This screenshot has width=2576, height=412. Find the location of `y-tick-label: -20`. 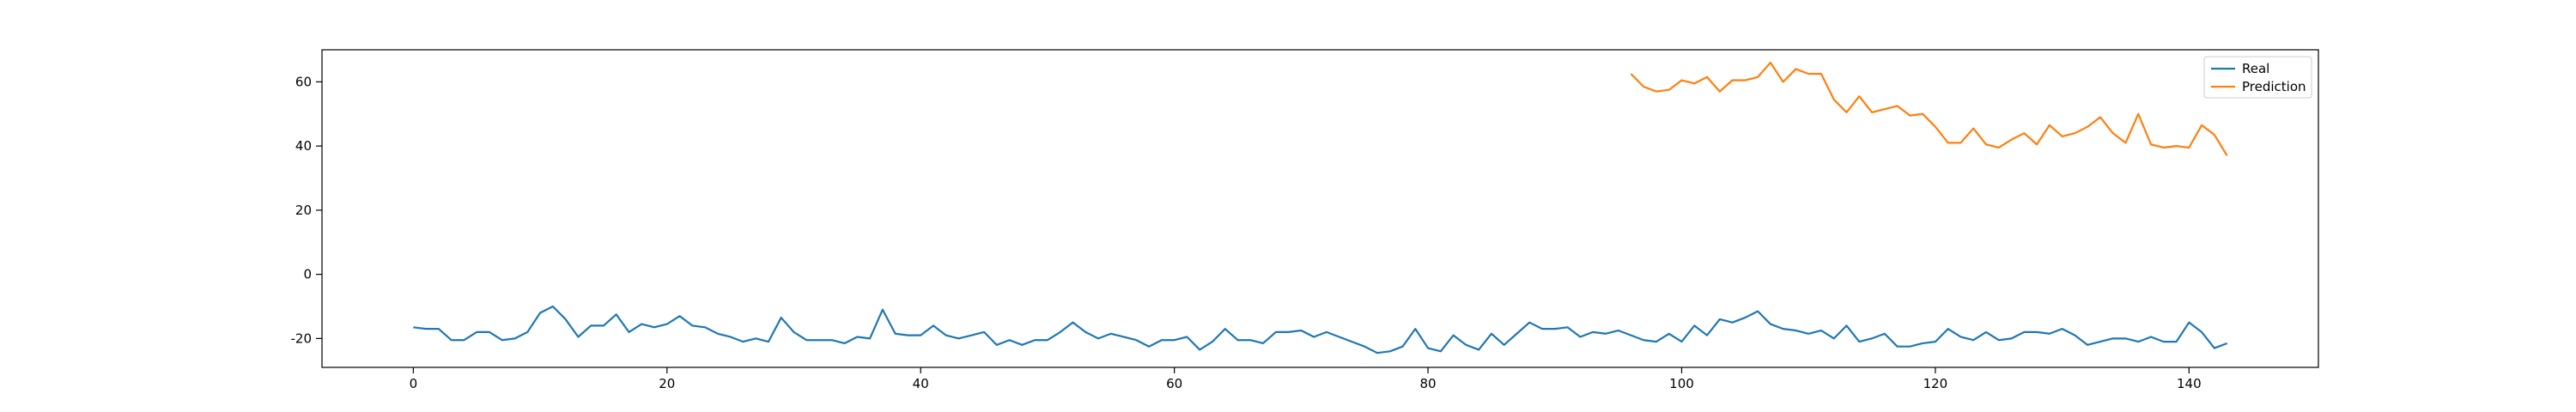

y-tick-label: -20 is located at coordinates (302, 338).